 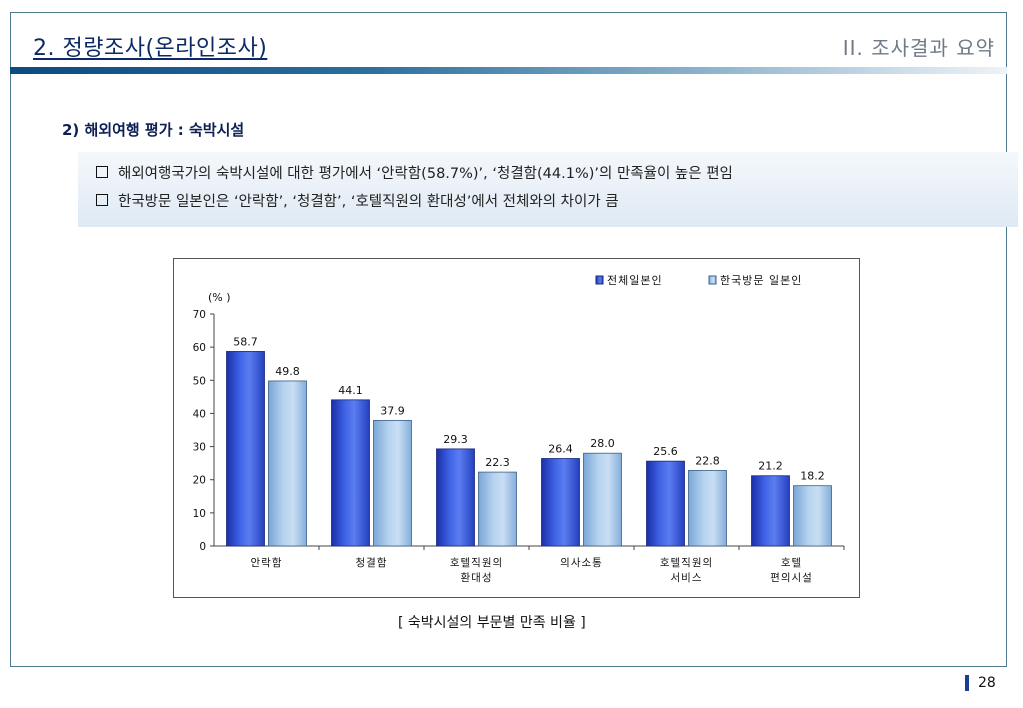 What do you see at coordinates (199, 381) in the screenshot?
I see `y-tick-label: 50` at bounding box center [199, 381].